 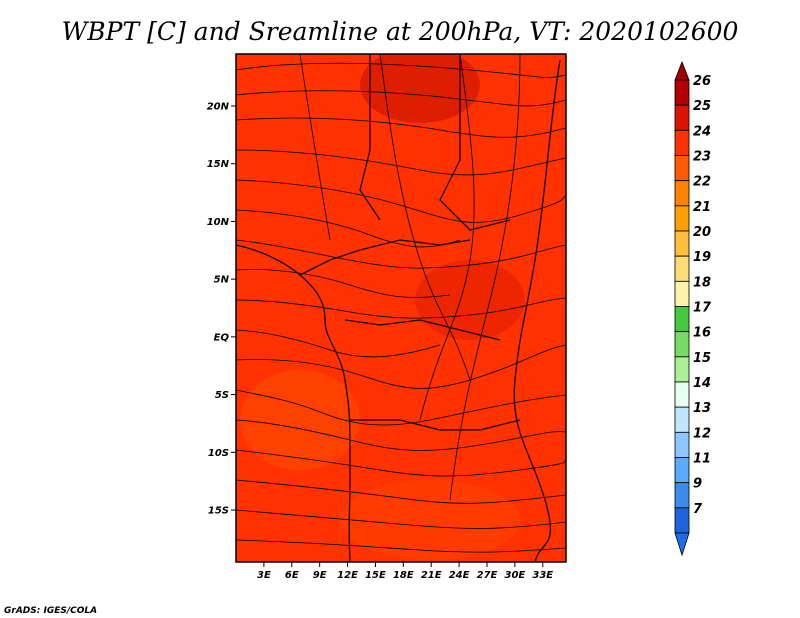 I want to click on colorbar-label: 24, so click(x=702, y=131).